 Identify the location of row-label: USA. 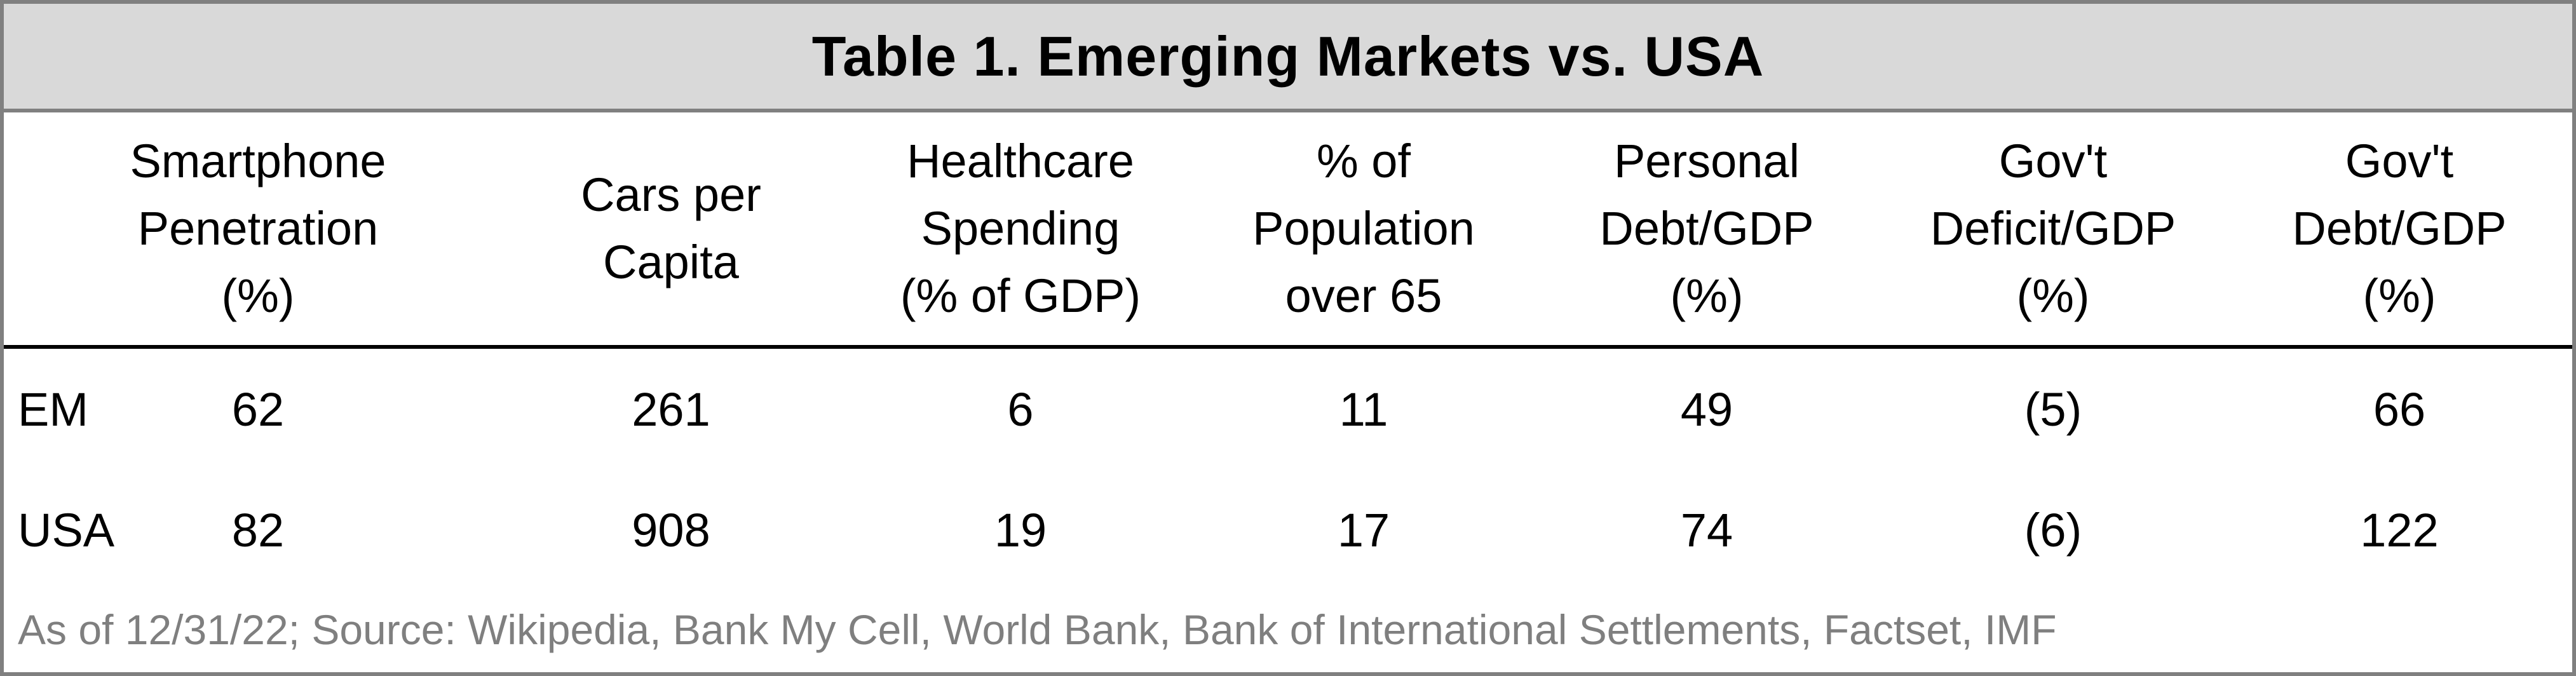
(66, 530).